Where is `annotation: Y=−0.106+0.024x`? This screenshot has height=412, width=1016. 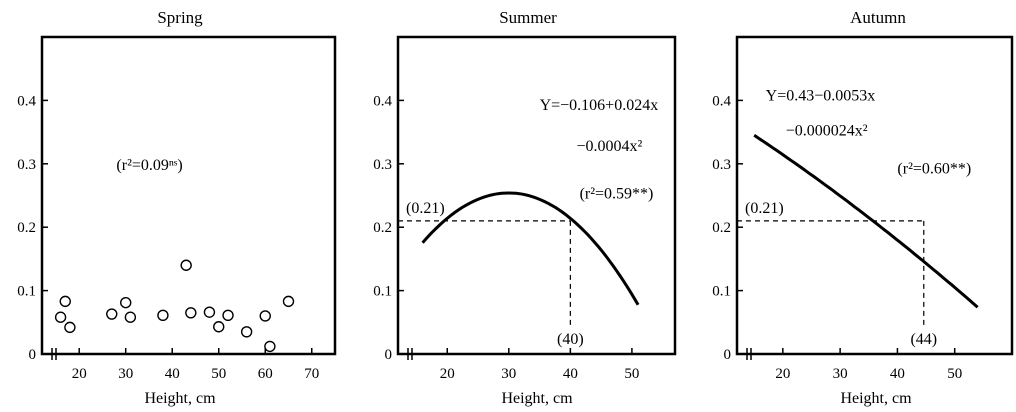
annotation: Y=−0.106+0.024x is located at coordinates (599, 105).